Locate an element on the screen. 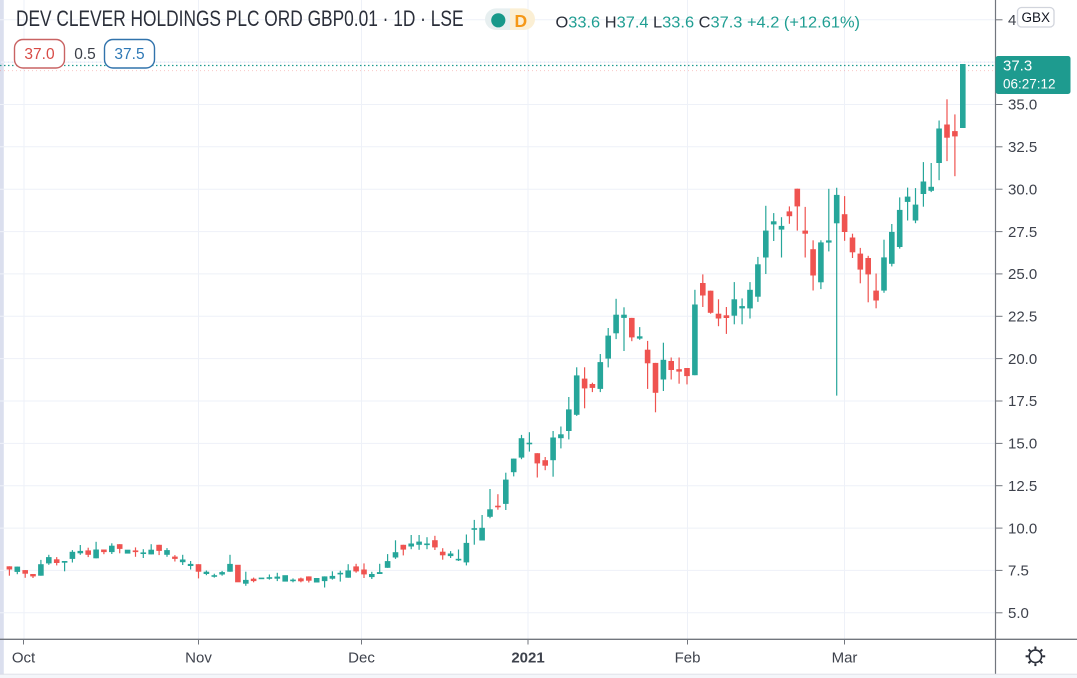  svg-text: 4 is located at coordinates (1012, 20).